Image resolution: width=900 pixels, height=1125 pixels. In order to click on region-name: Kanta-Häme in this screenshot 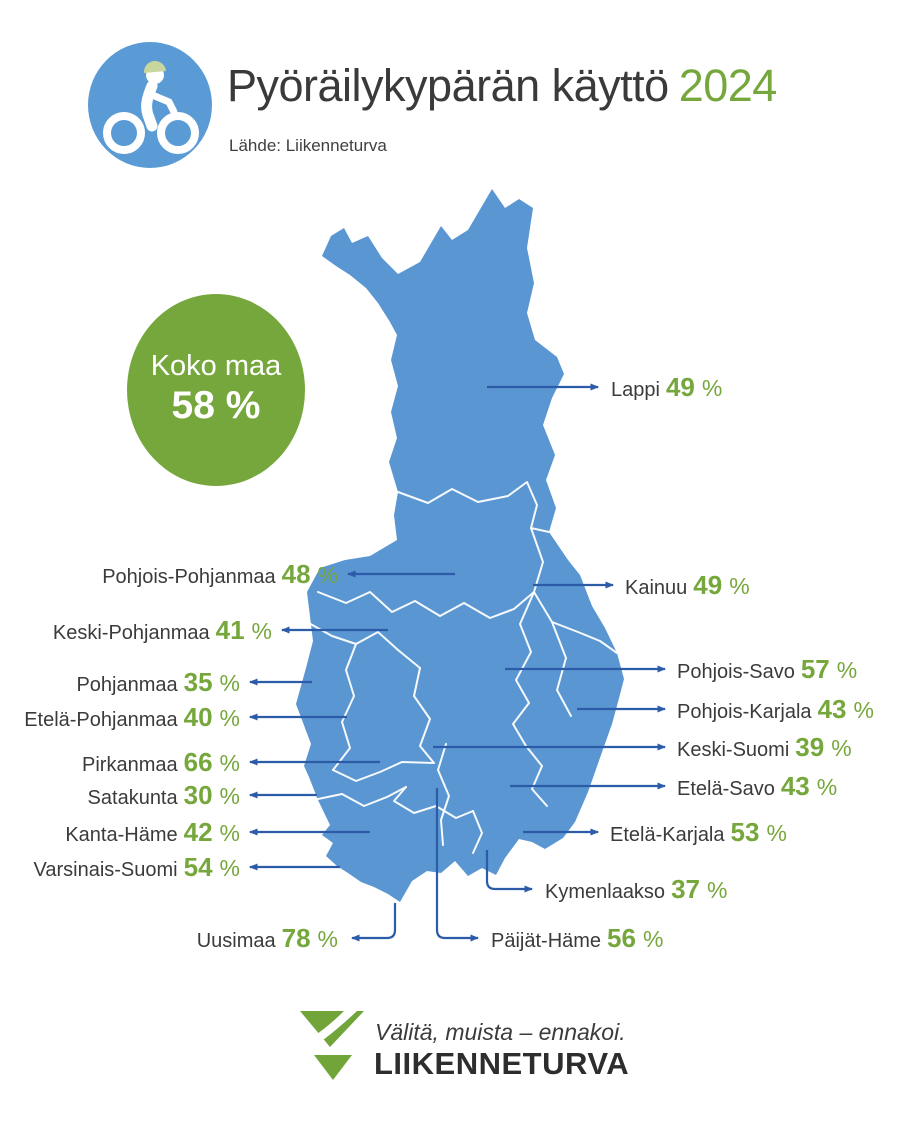, I will do `click(121, 835)`.